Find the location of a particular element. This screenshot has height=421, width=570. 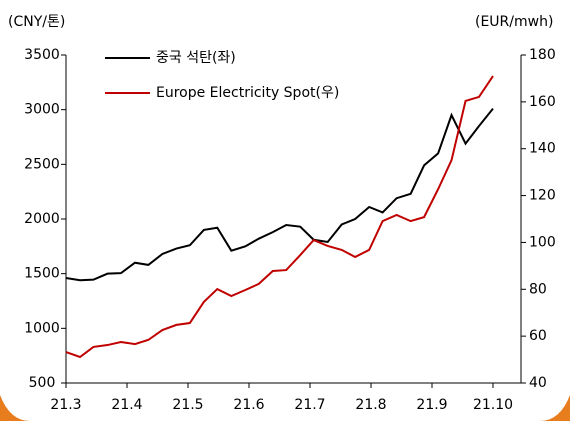

y-axis-label: (CNY/톤) is located at coordinates (36, 22).